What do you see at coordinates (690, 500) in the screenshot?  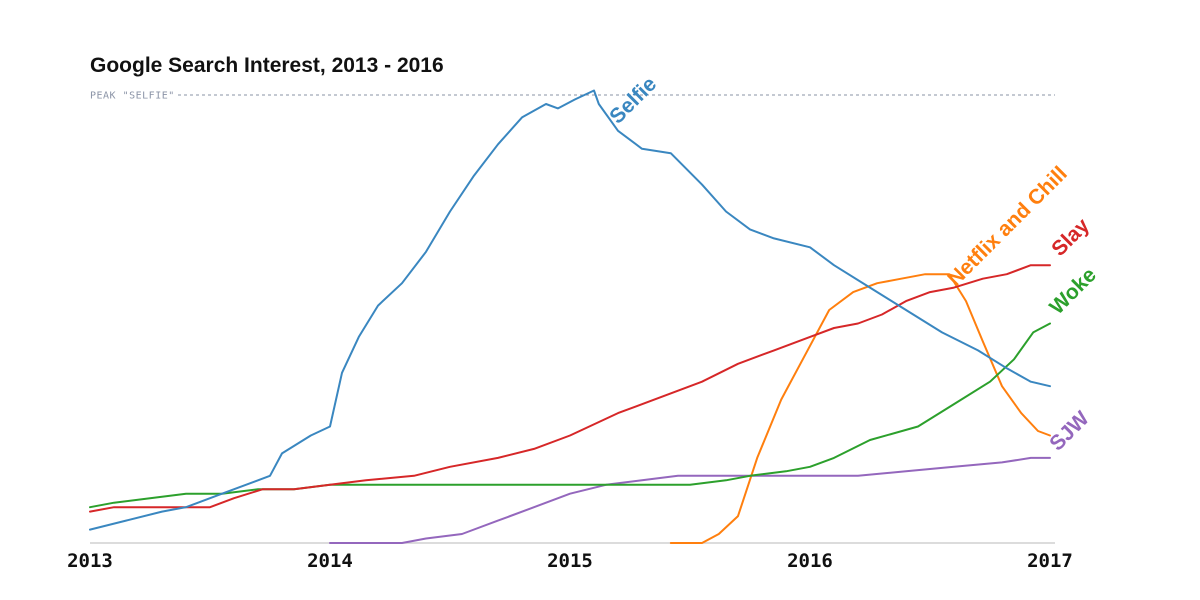 I see `series-line-sjw` at bounding box center [690, 500].